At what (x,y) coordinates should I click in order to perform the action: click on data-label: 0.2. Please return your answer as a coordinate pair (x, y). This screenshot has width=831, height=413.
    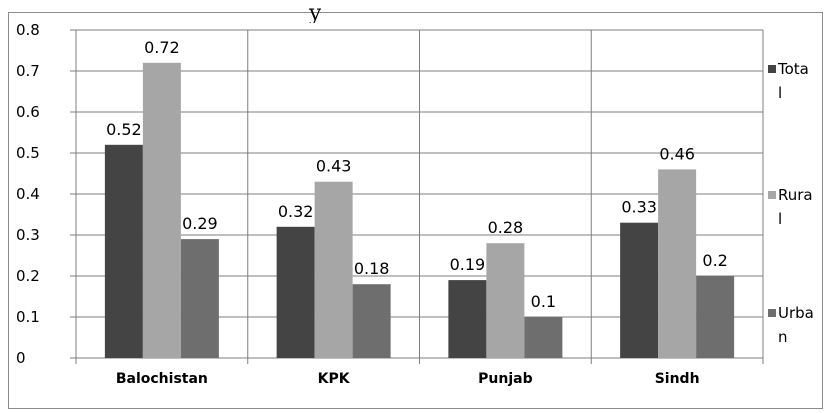
    Looking at the image, I should click on (714, 260).